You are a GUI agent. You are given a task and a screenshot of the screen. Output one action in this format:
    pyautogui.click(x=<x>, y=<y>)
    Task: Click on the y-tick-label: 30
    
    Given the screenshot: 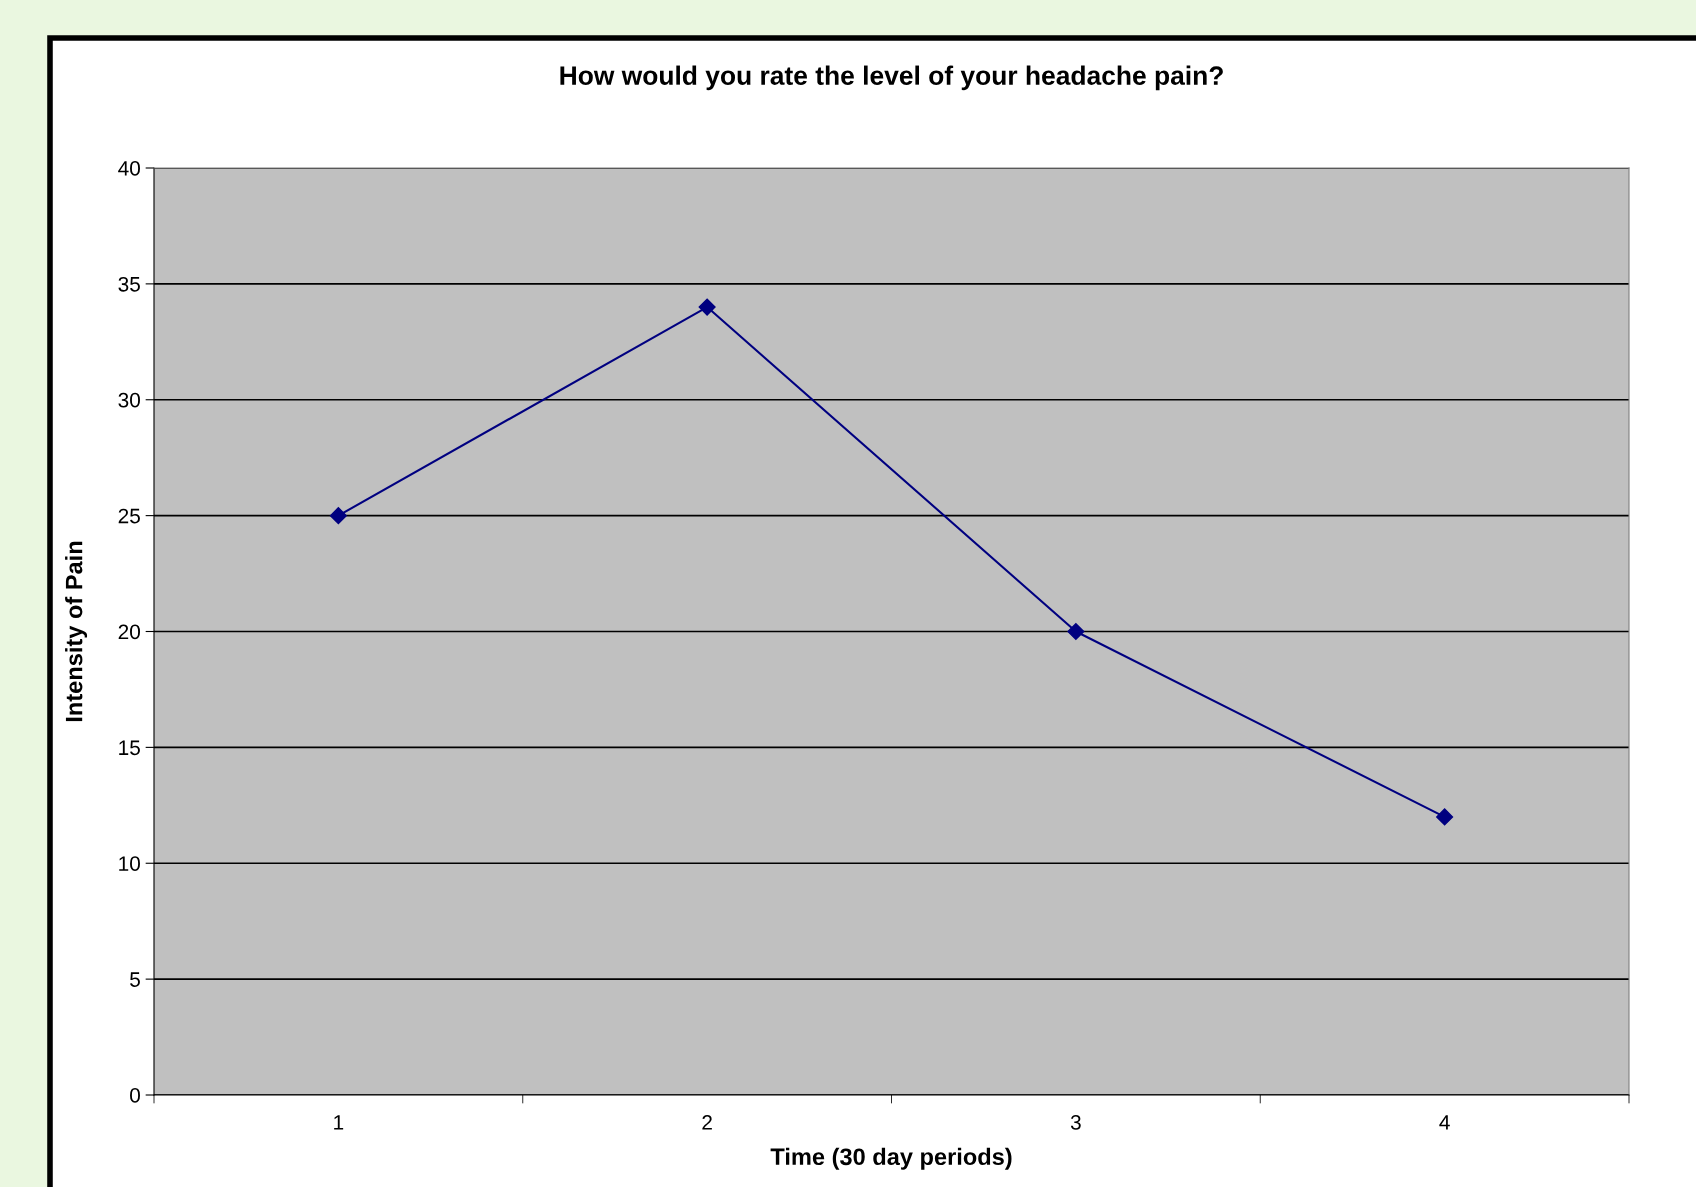 What is the action you would take?
    pyautogui.click(x=129, y=400)
    